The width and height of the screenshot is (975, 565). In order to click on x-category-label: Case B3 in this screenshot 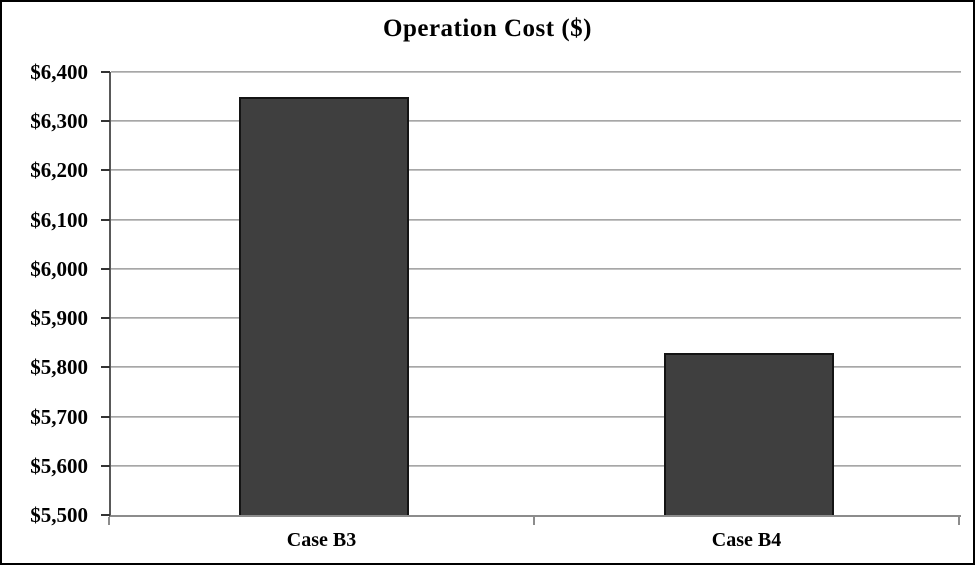, I will do `click(321, 540)`.